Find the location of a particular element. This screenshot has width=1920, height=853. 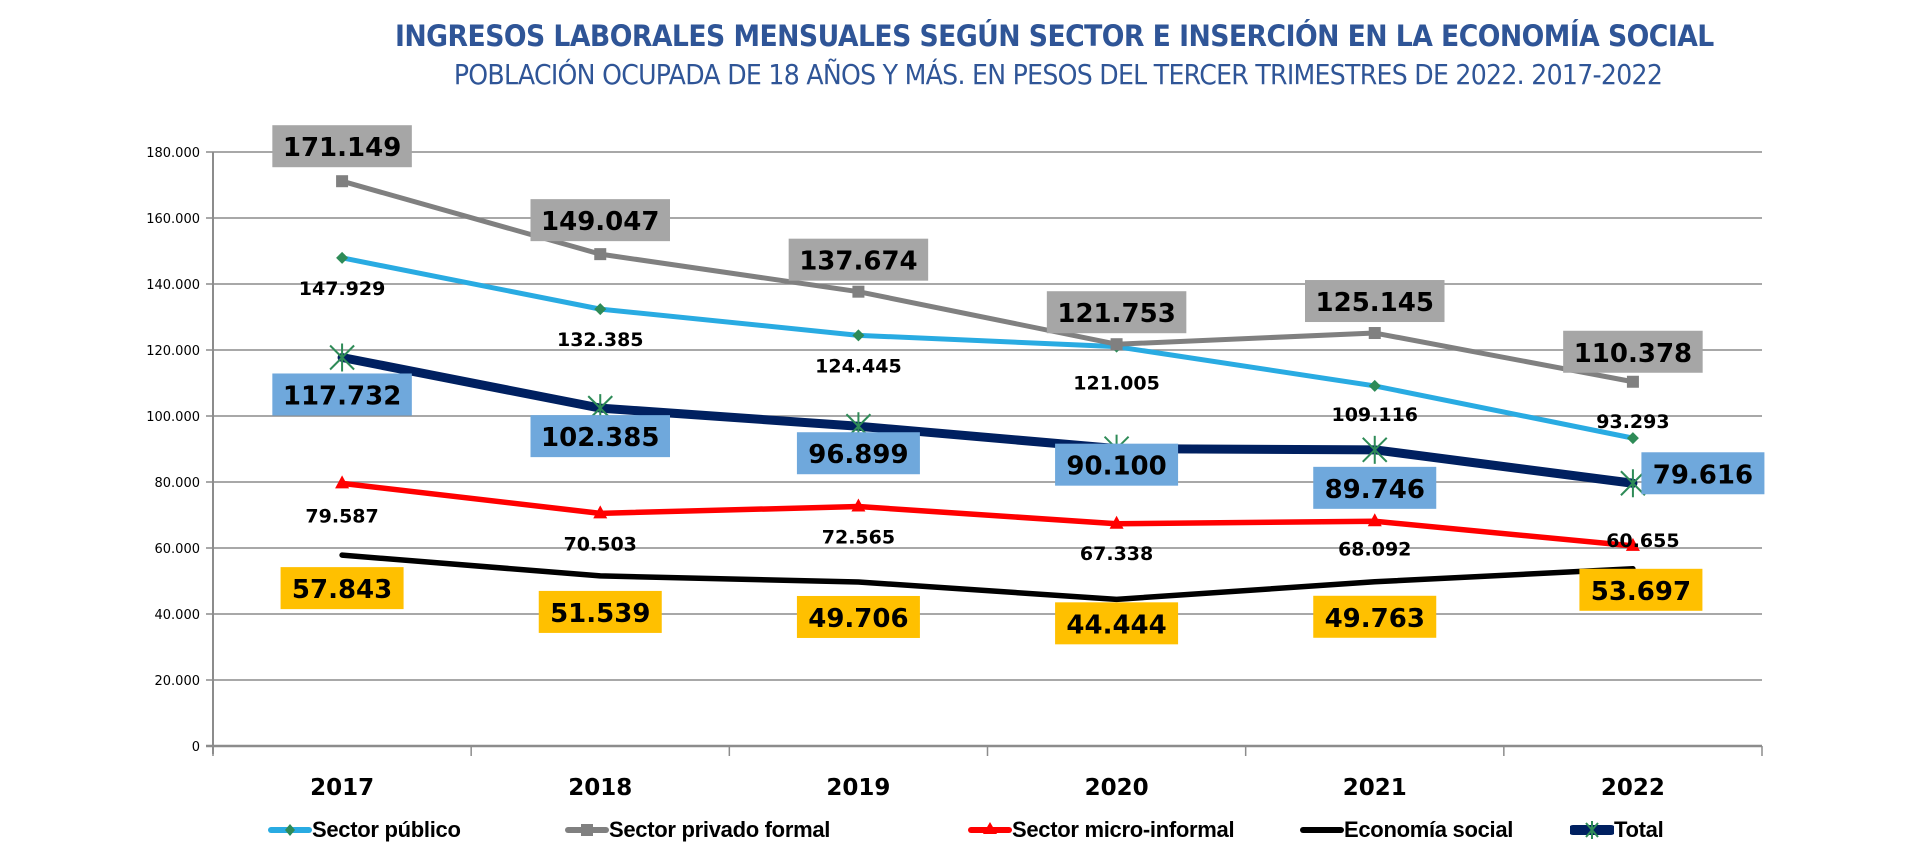

legend-swatch-total is located at coordinates (1592, 830).